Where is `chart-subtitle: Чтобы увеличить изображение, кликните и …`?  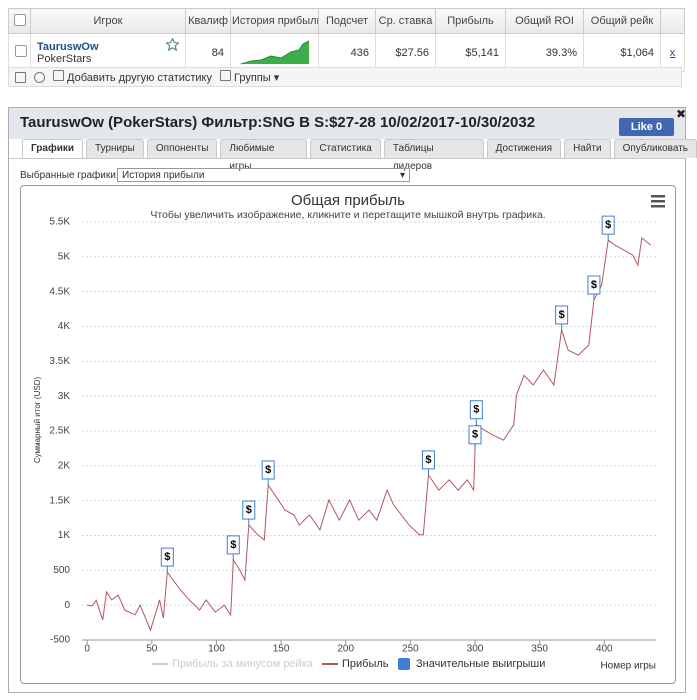
chart-subtitle: Чтобы увеличить изображение, кликните и … is located at coordinates (347, 215).